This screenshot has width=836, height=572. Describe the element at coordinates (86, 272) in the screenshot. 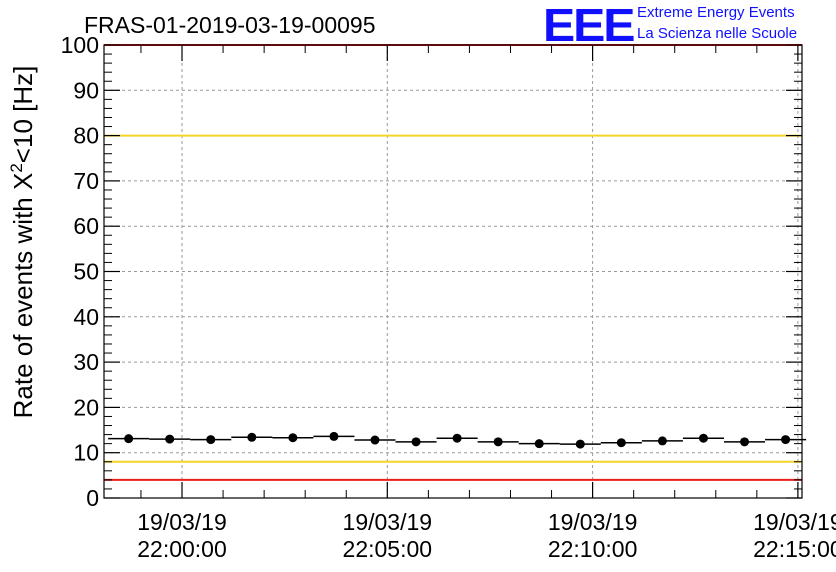

I see `y-tick-label: 50` at that location.